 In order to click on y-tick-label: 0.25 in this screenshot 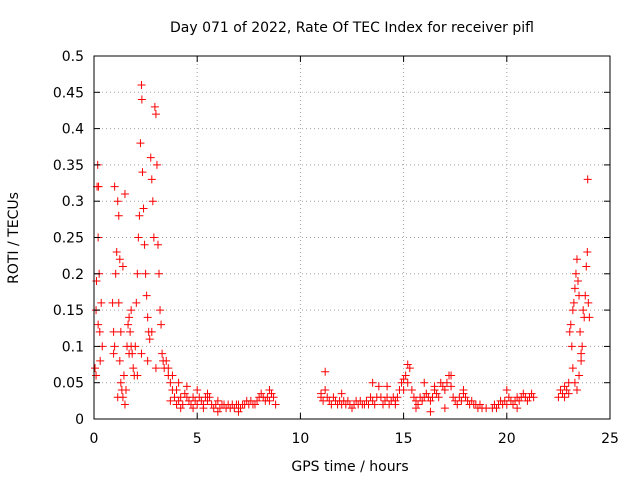, I will do `click(68, 239)`.